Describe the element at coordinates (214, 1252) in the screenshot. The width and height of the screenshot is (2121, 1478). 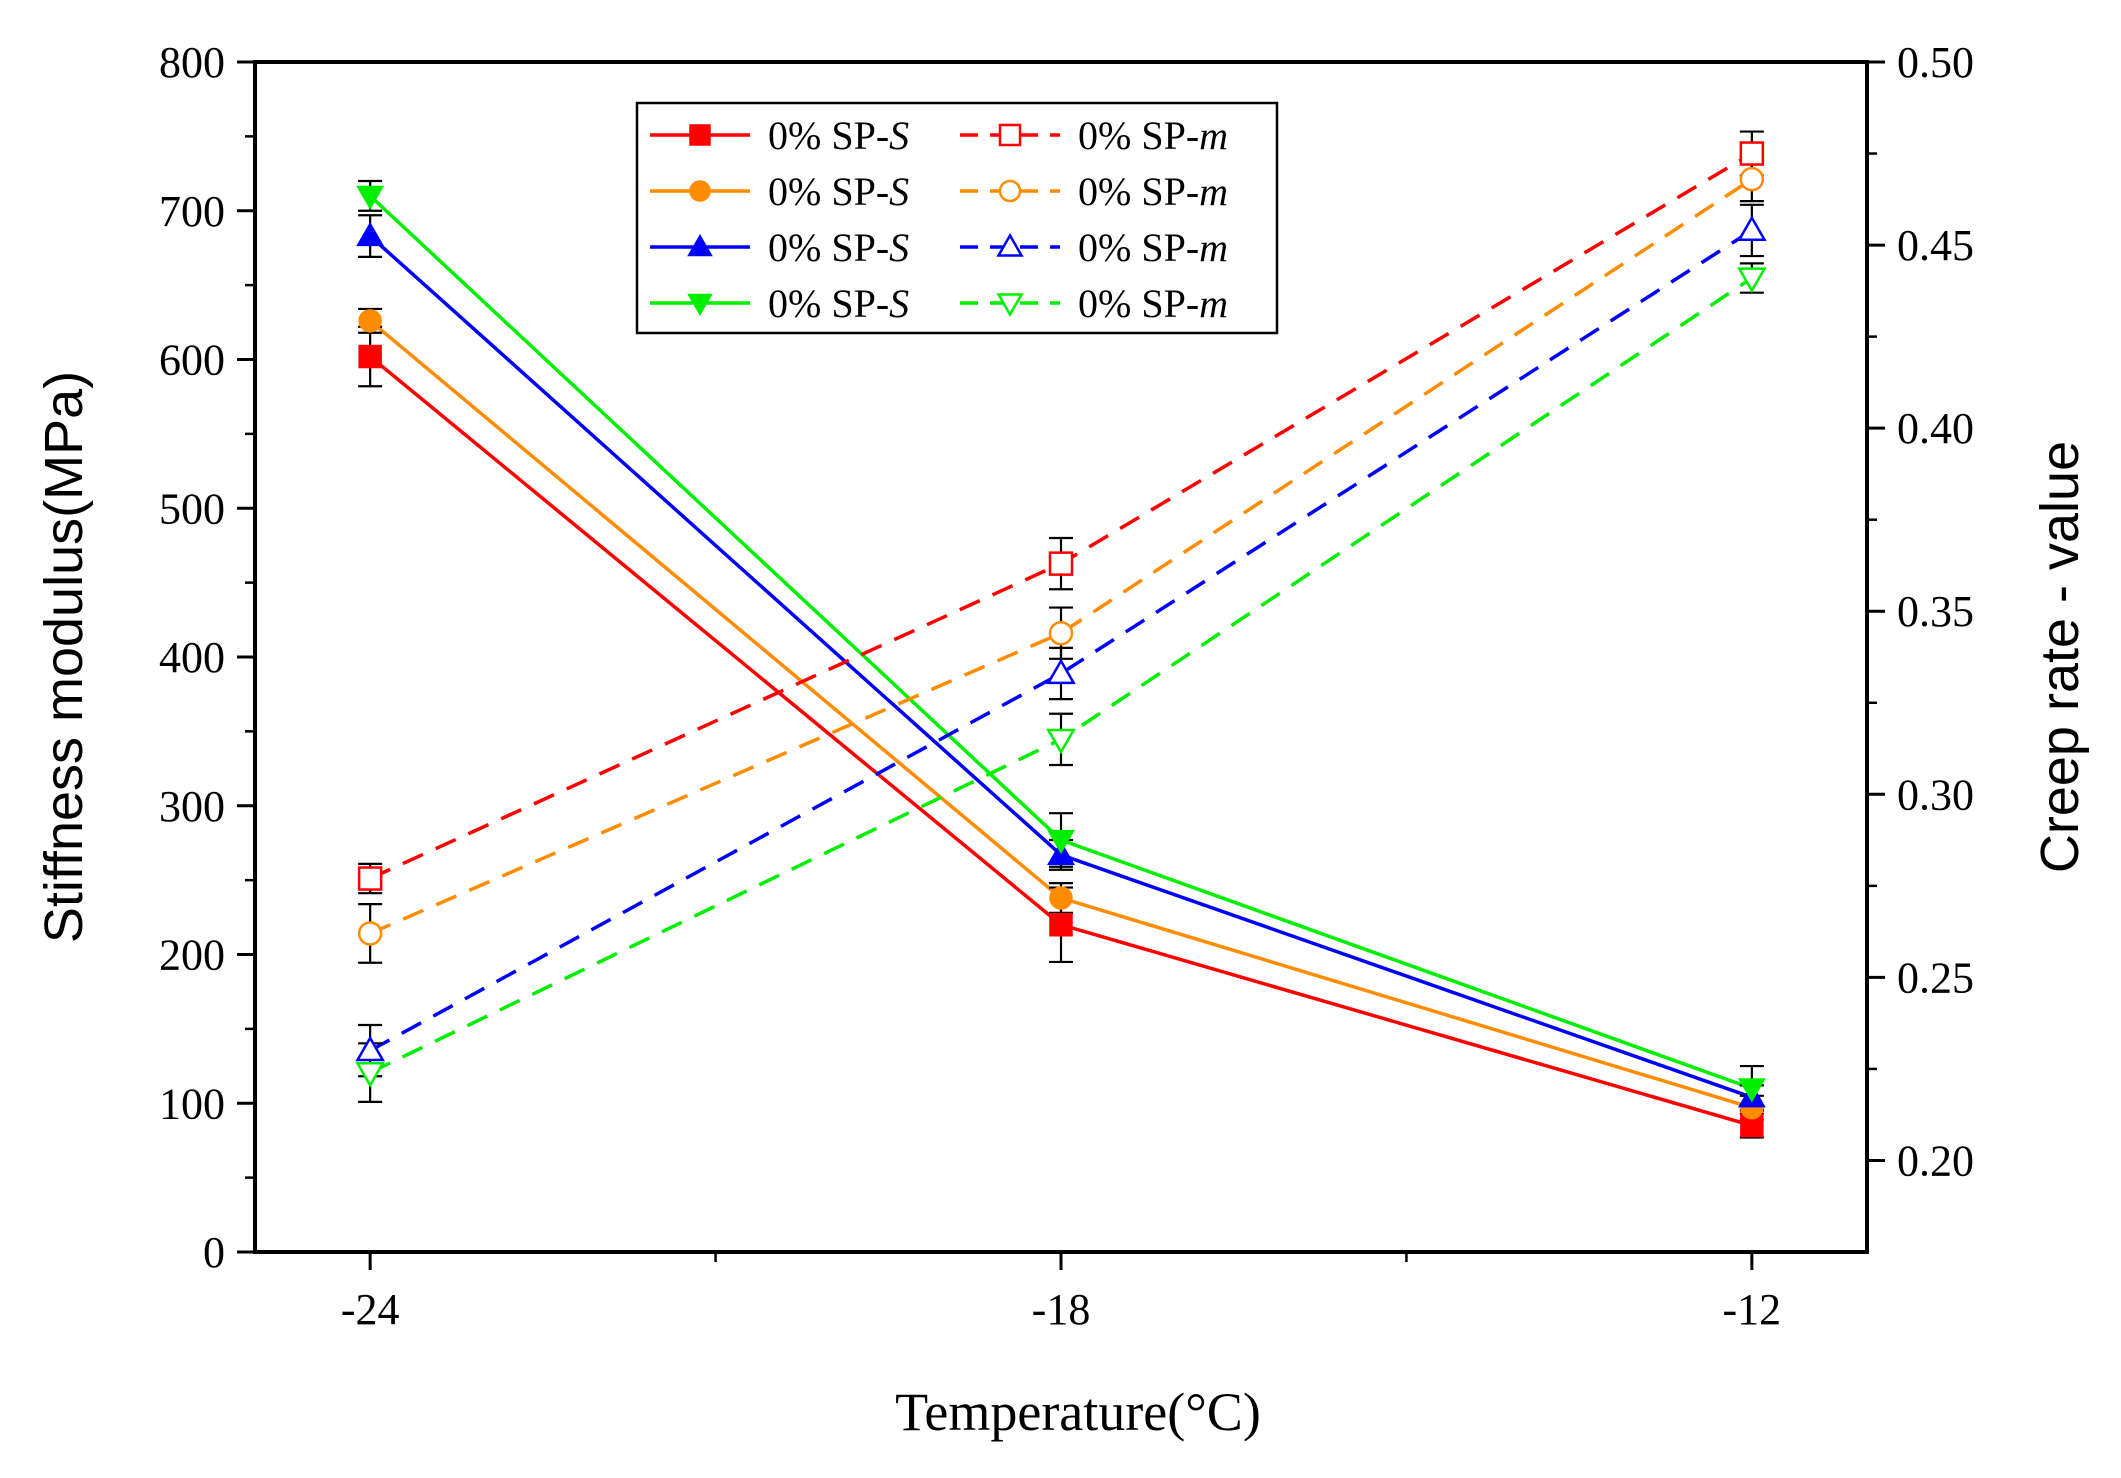
I see `left-y-tick-label: 0` at that location.